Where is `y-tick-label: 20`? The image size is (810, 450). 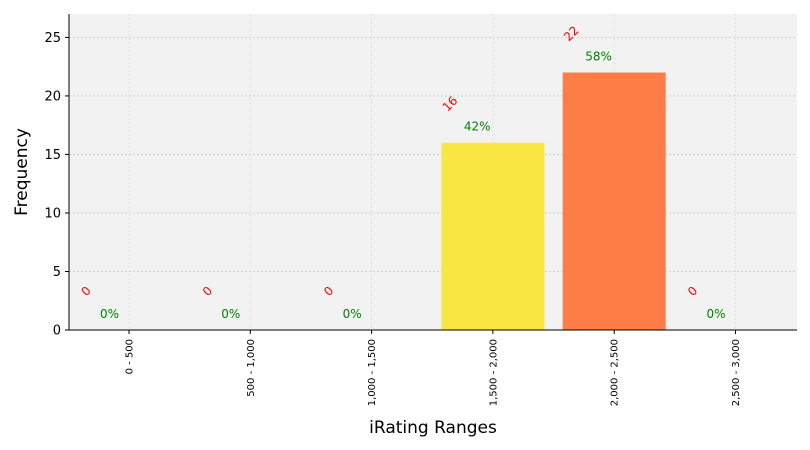 y-tick-label: 20 is located at coordinates (52, 96).